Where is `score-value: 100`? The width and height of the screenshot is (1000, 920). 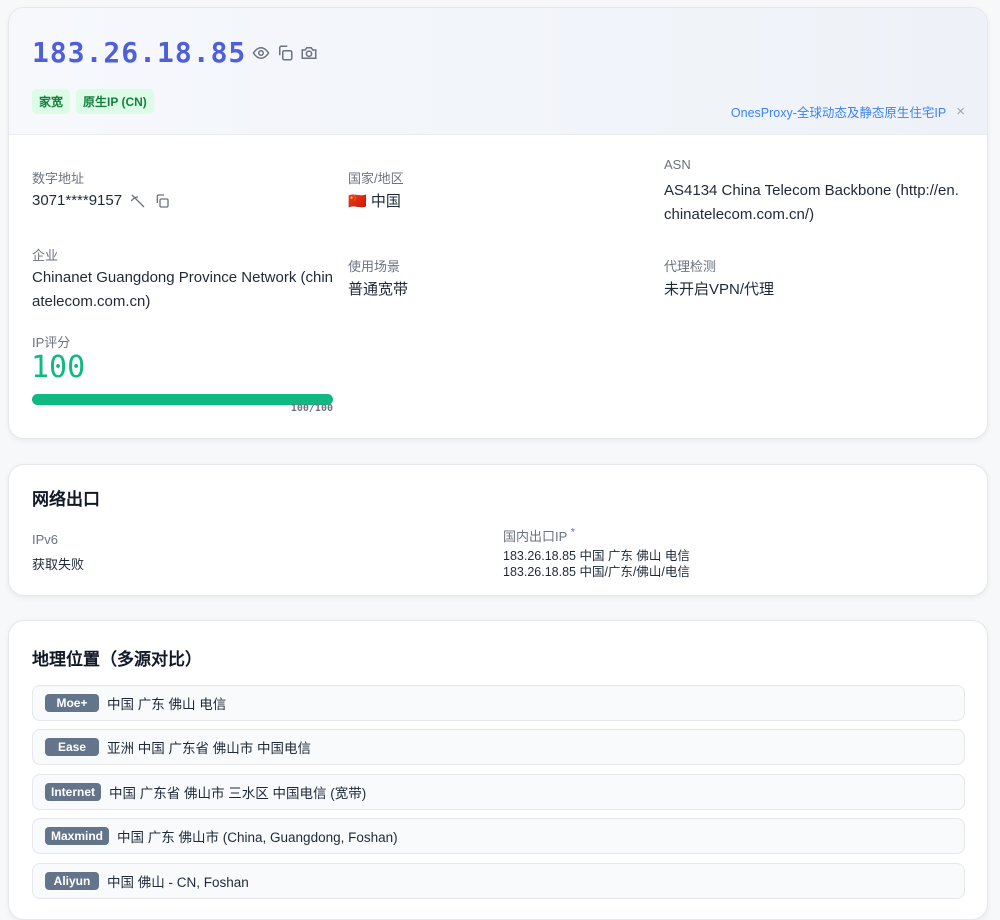
score-value: 100 is located at coordinates (58, 367).